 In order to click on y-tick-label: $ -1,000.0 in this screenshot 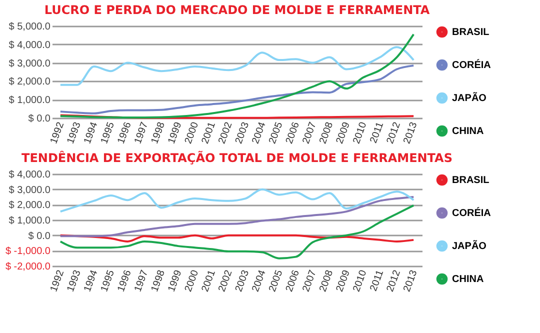, I will do `click(28, 252)`.